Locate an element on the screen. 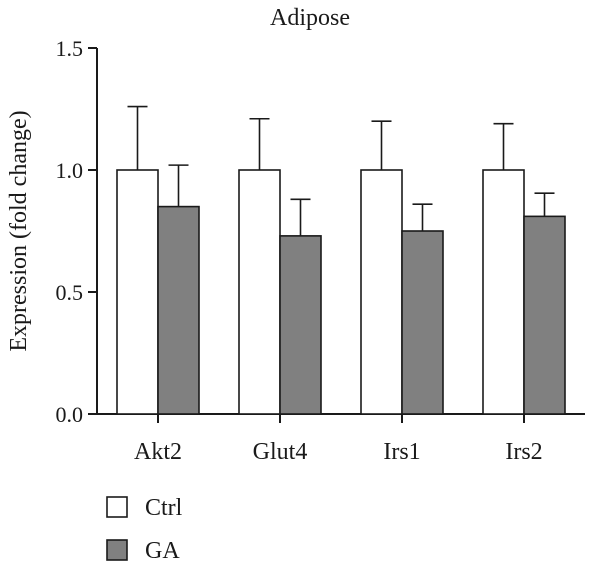 Image resolution: width=600 pixels, height=569 pixels. y-axis: 0.0 0.5 1.0 1.5 is located at coordinates (77, 231).